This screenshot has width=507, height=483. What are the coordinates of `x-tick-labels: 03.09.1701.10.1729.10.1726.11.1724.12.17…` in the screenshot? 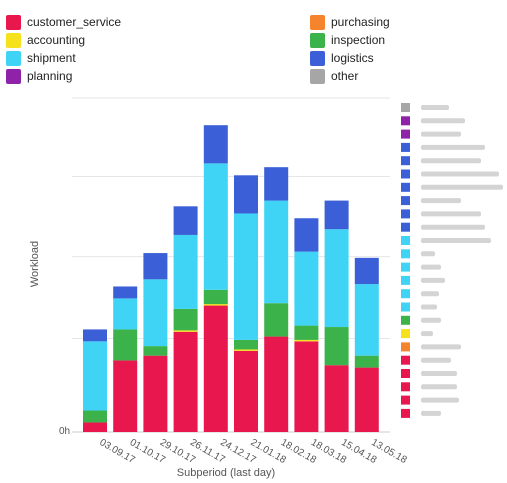 It's located at (253, 451).